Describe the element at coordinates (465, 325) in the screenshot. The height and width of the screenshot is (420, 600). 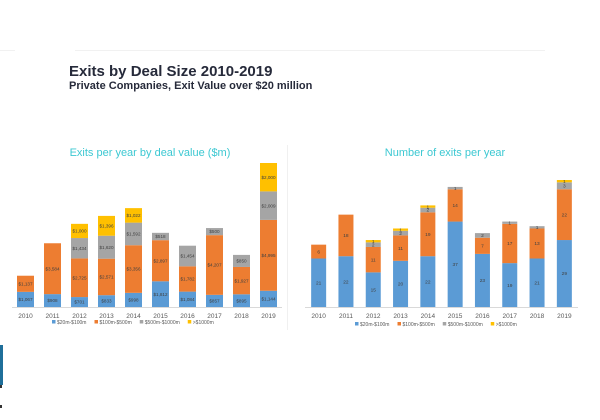
I see `legend-500-1000m: $500m-$1000m` at that location.